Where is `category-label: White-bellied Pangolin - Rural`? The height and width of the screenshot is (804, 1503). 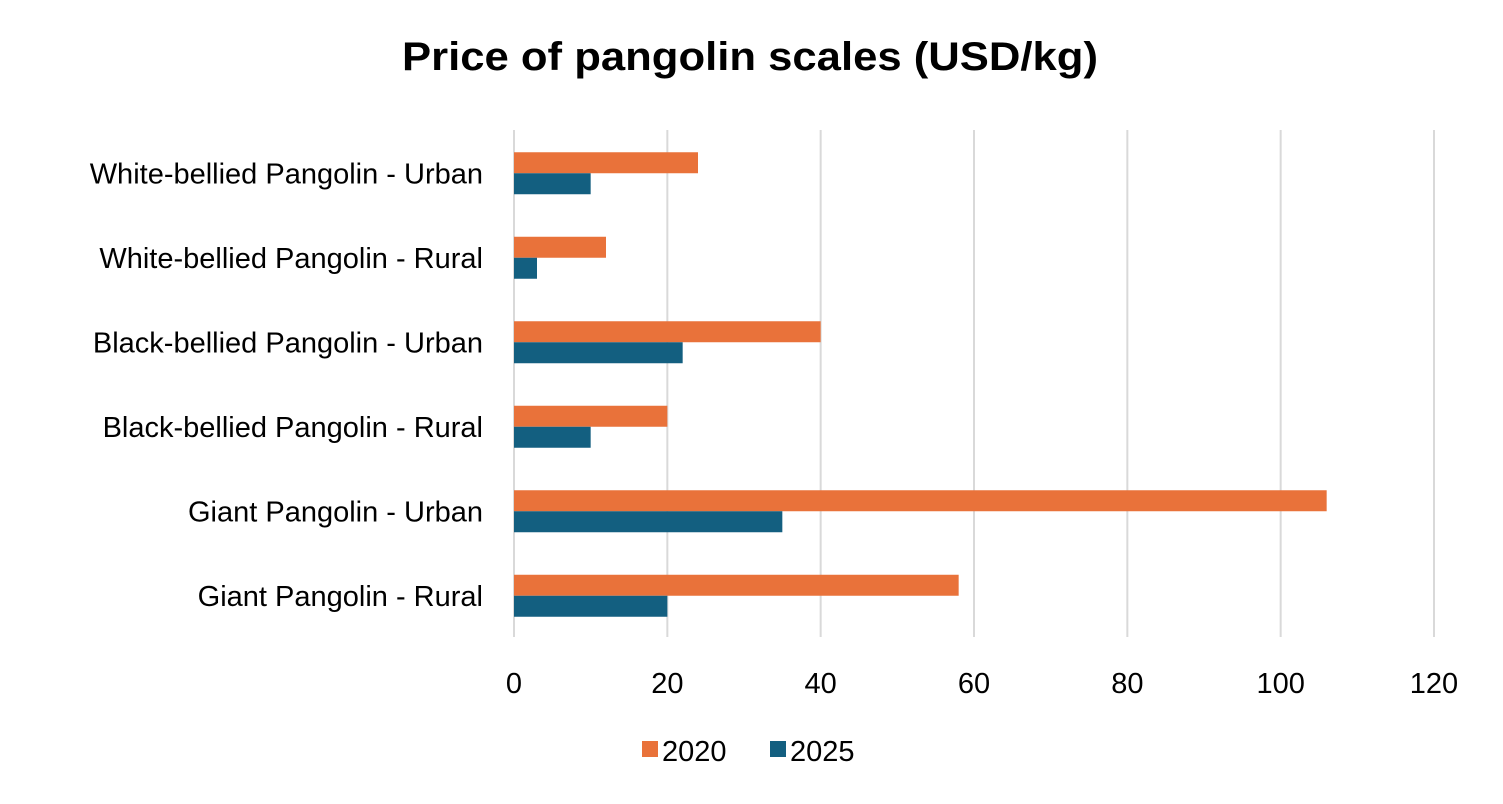
category-label: White-bellied Pangolin - Rural is located at coordinates (291, 259).